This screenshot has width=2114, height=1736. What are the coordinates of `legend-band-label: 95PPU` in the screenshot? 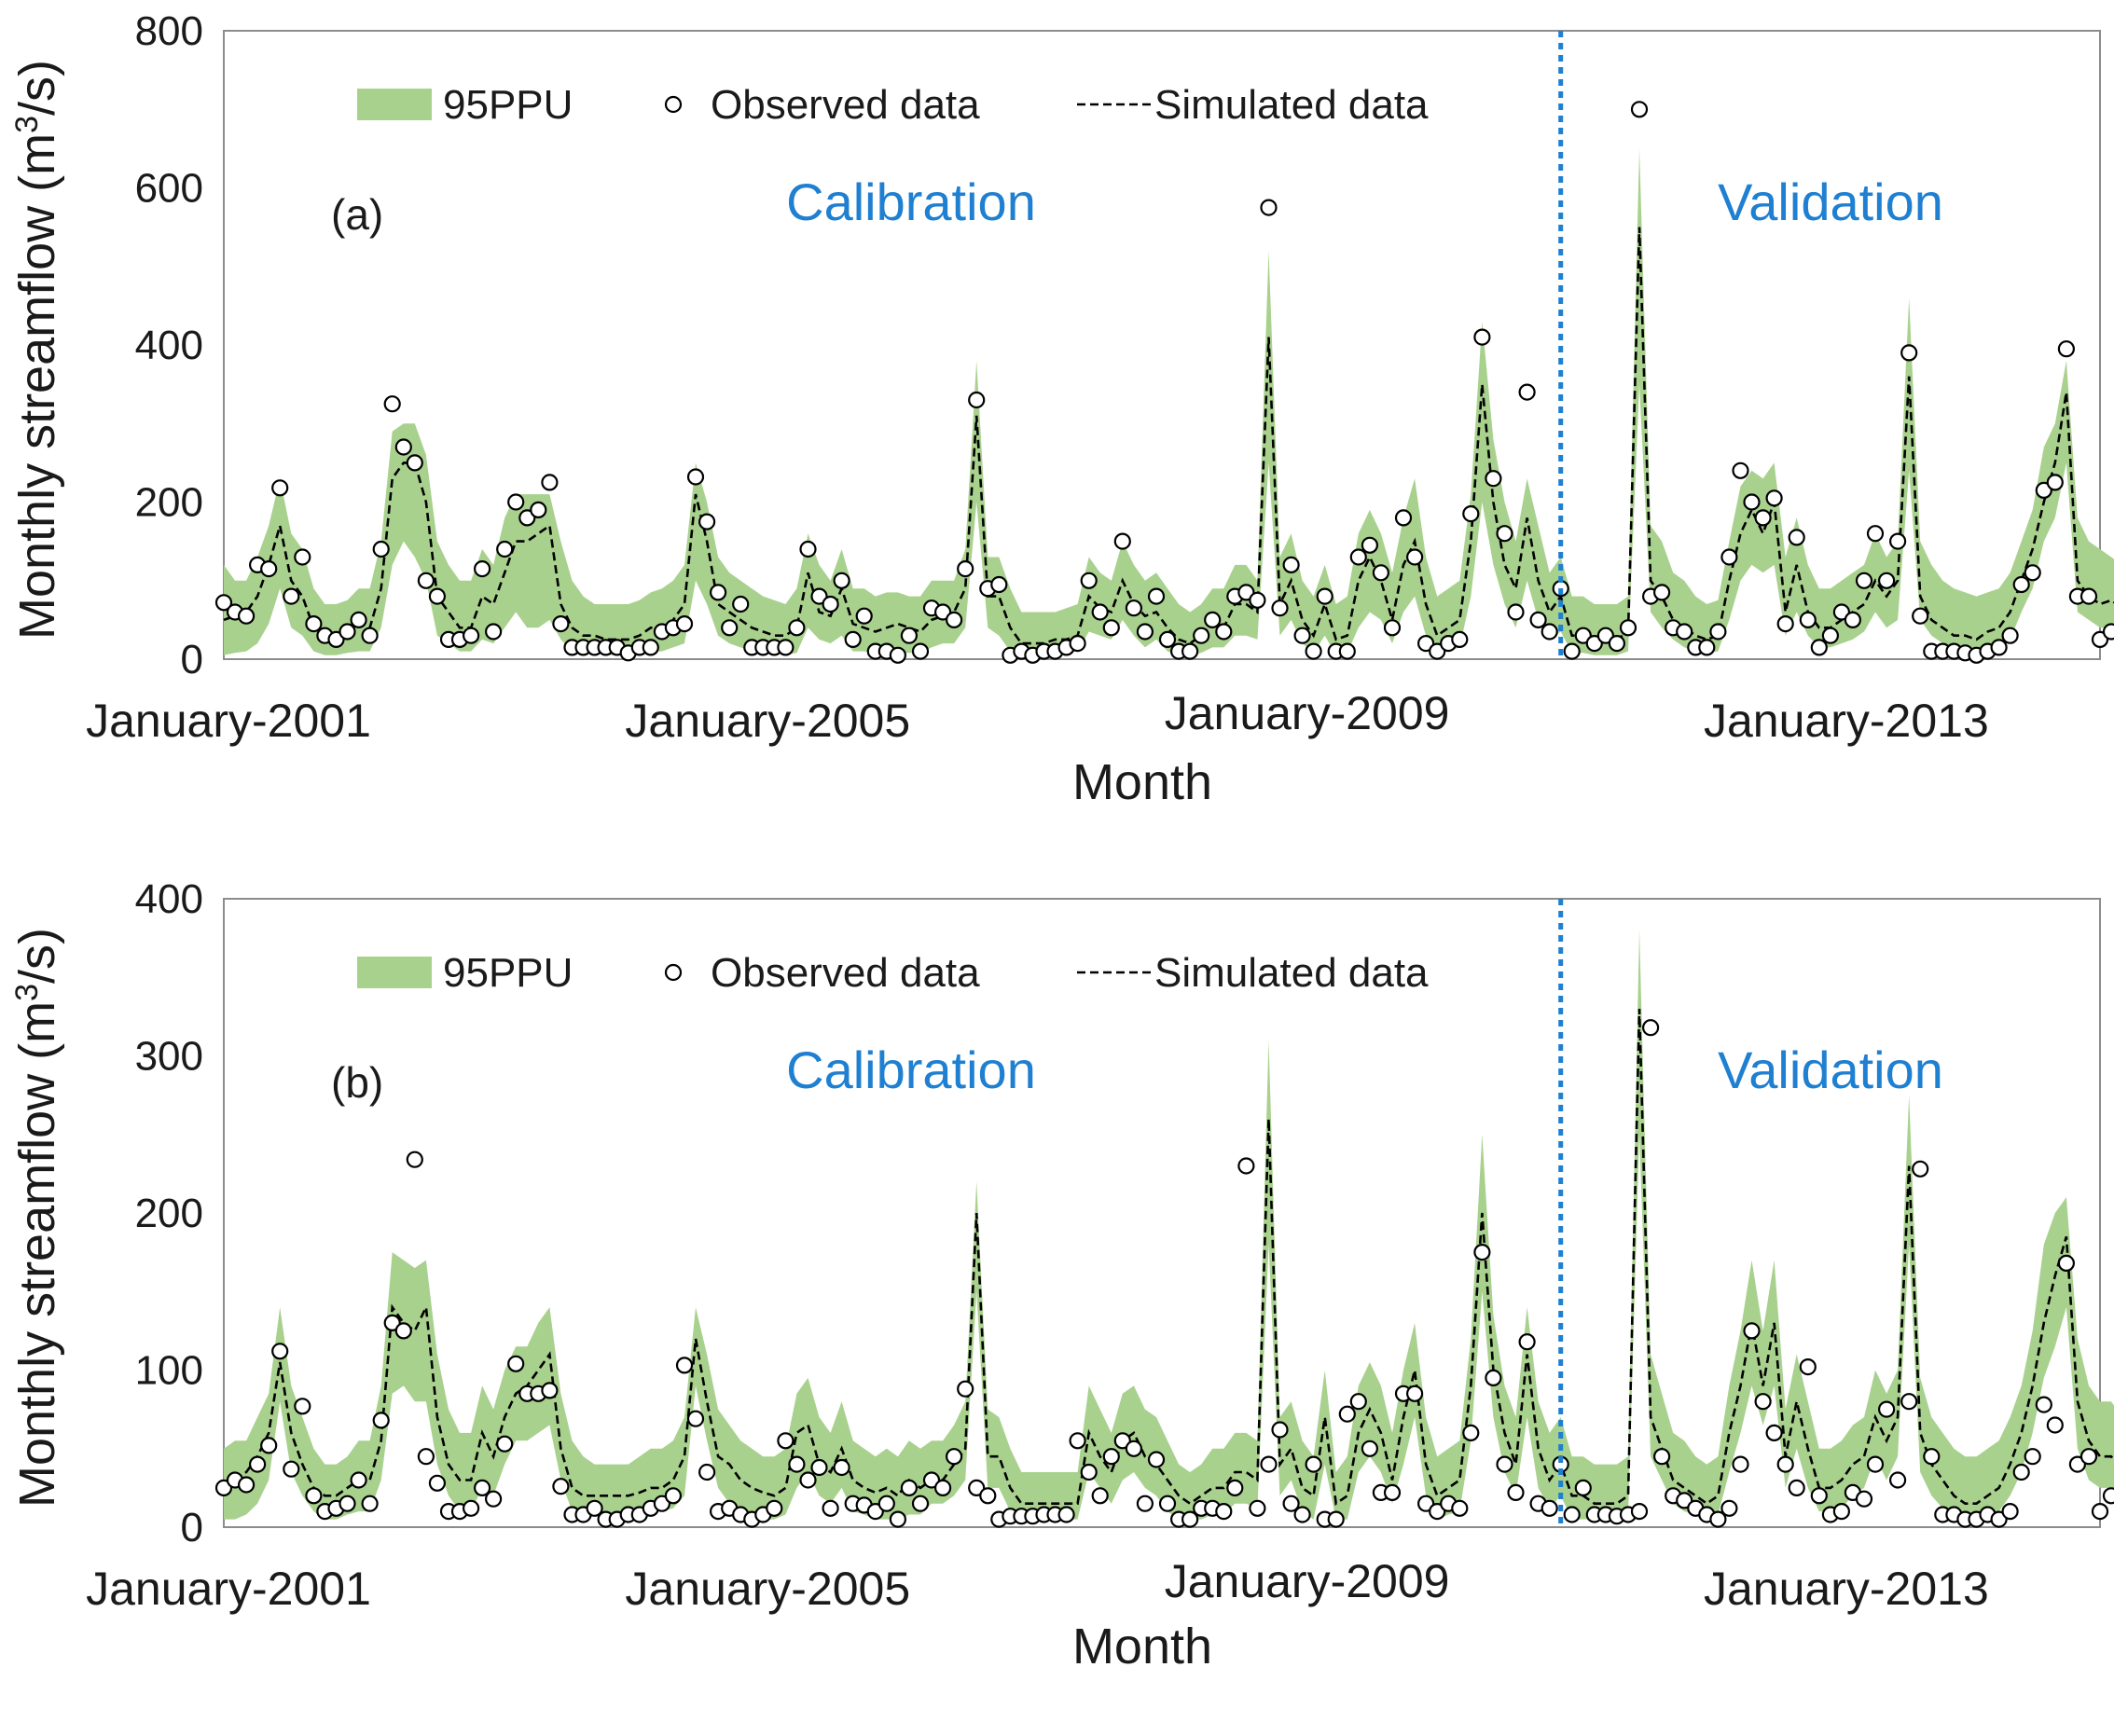 It's located at (508, 973).